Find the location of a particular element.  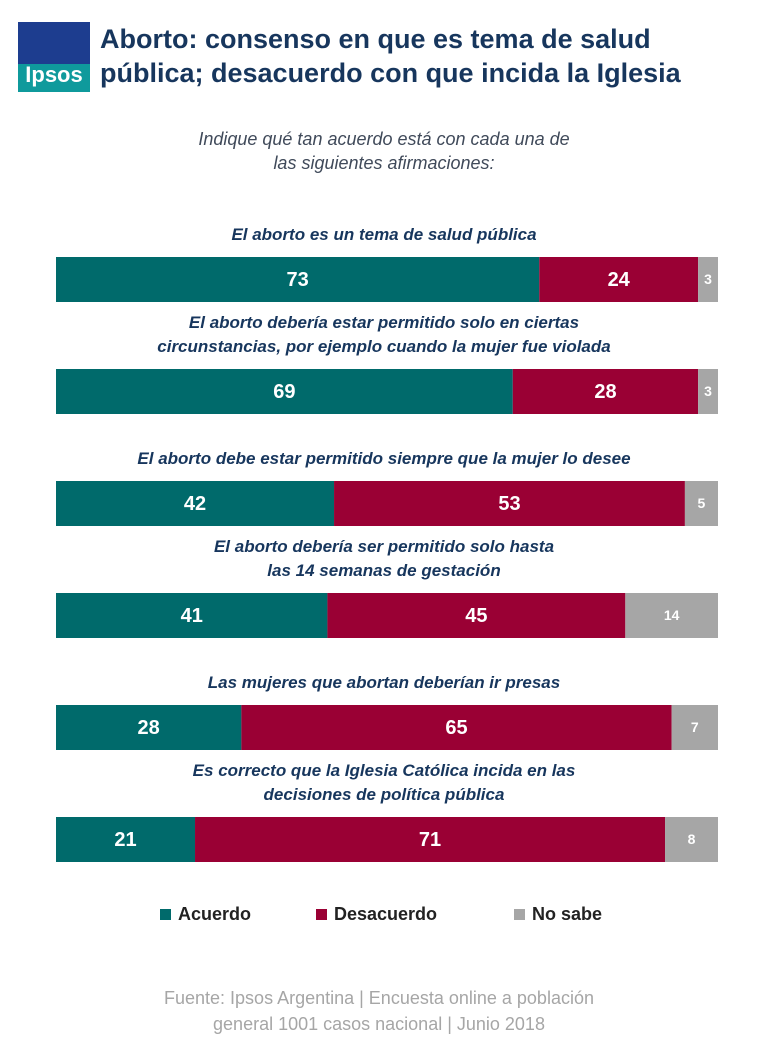

value-label: 24 is located at coordinates (619, 280).